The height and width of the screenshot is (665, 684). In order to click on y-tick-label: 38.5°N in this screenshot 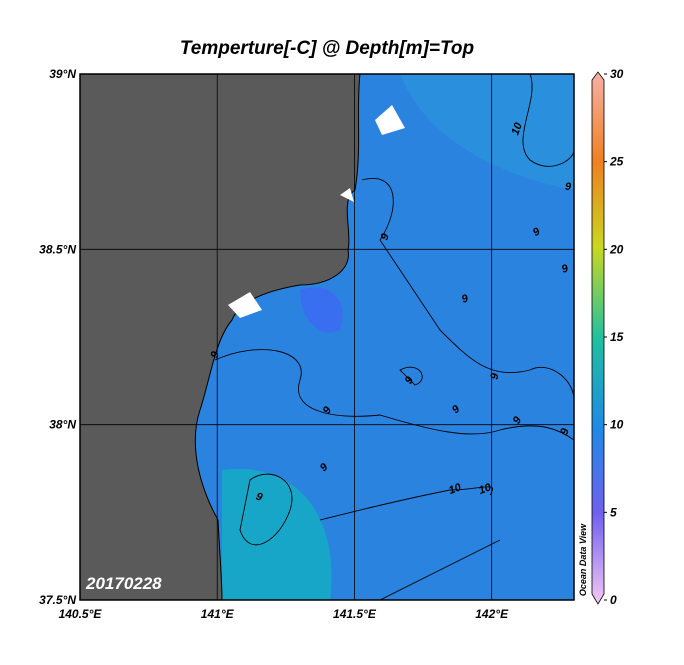, I will do `click(57, 249)`.